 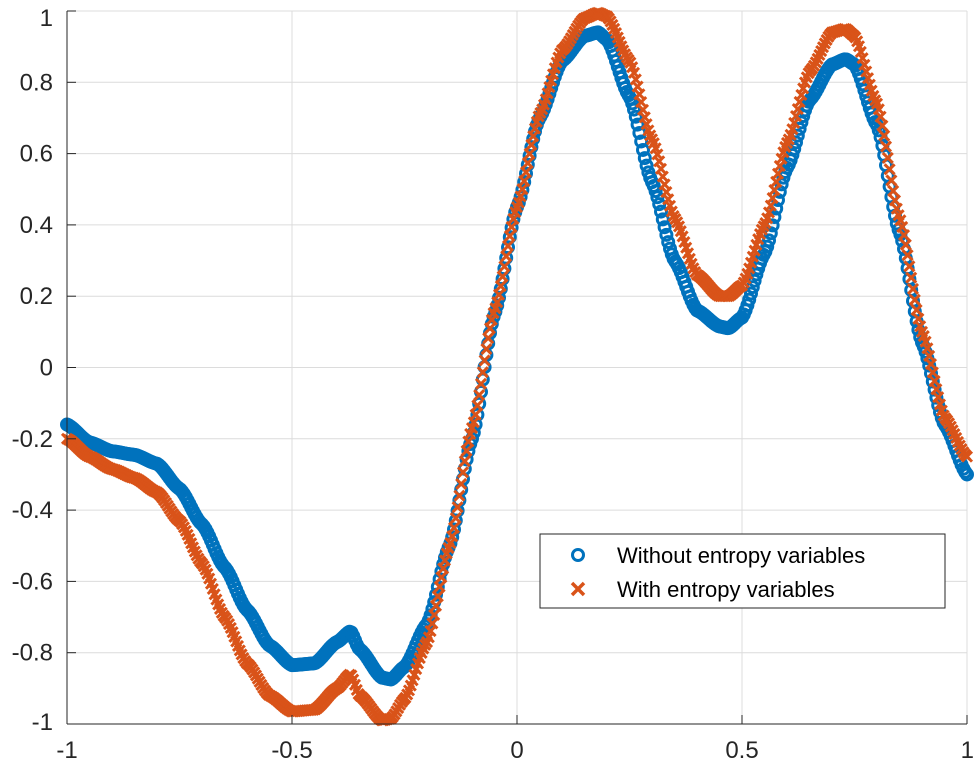 I want to click on y-tick-label: 0.4, so click(x=36, y=225).